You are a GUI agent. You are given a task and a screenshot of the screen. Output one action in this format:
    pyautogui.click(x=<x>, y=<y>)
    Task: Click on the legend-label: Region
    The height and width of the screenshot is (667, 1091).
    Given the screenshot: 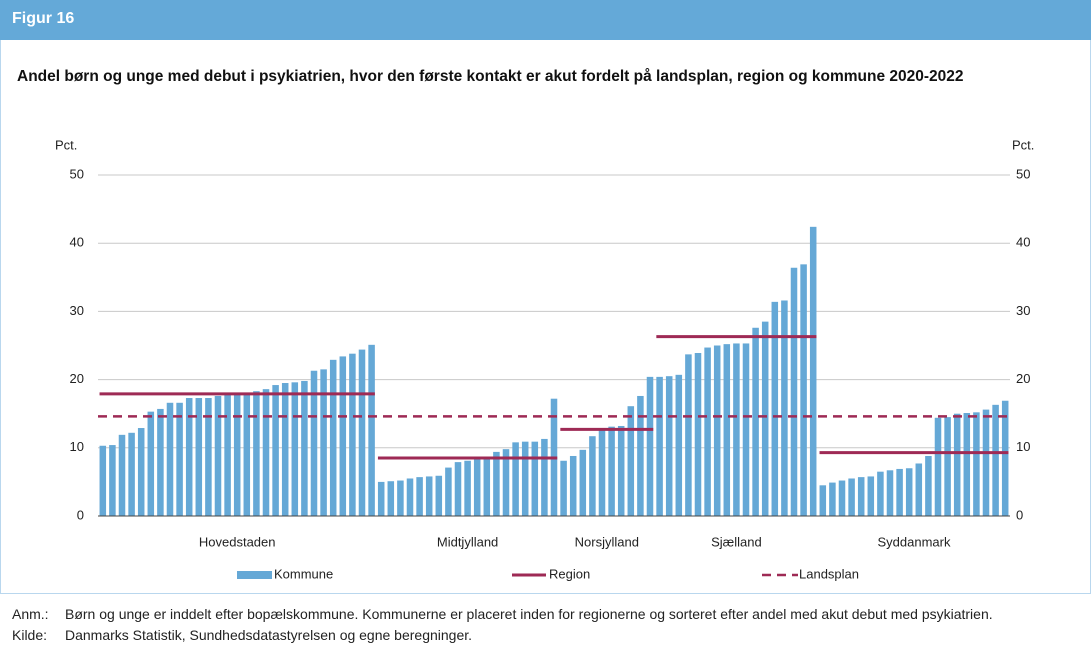 What is the action you would take?
    pyautogui.click(x=569, y=573)
    